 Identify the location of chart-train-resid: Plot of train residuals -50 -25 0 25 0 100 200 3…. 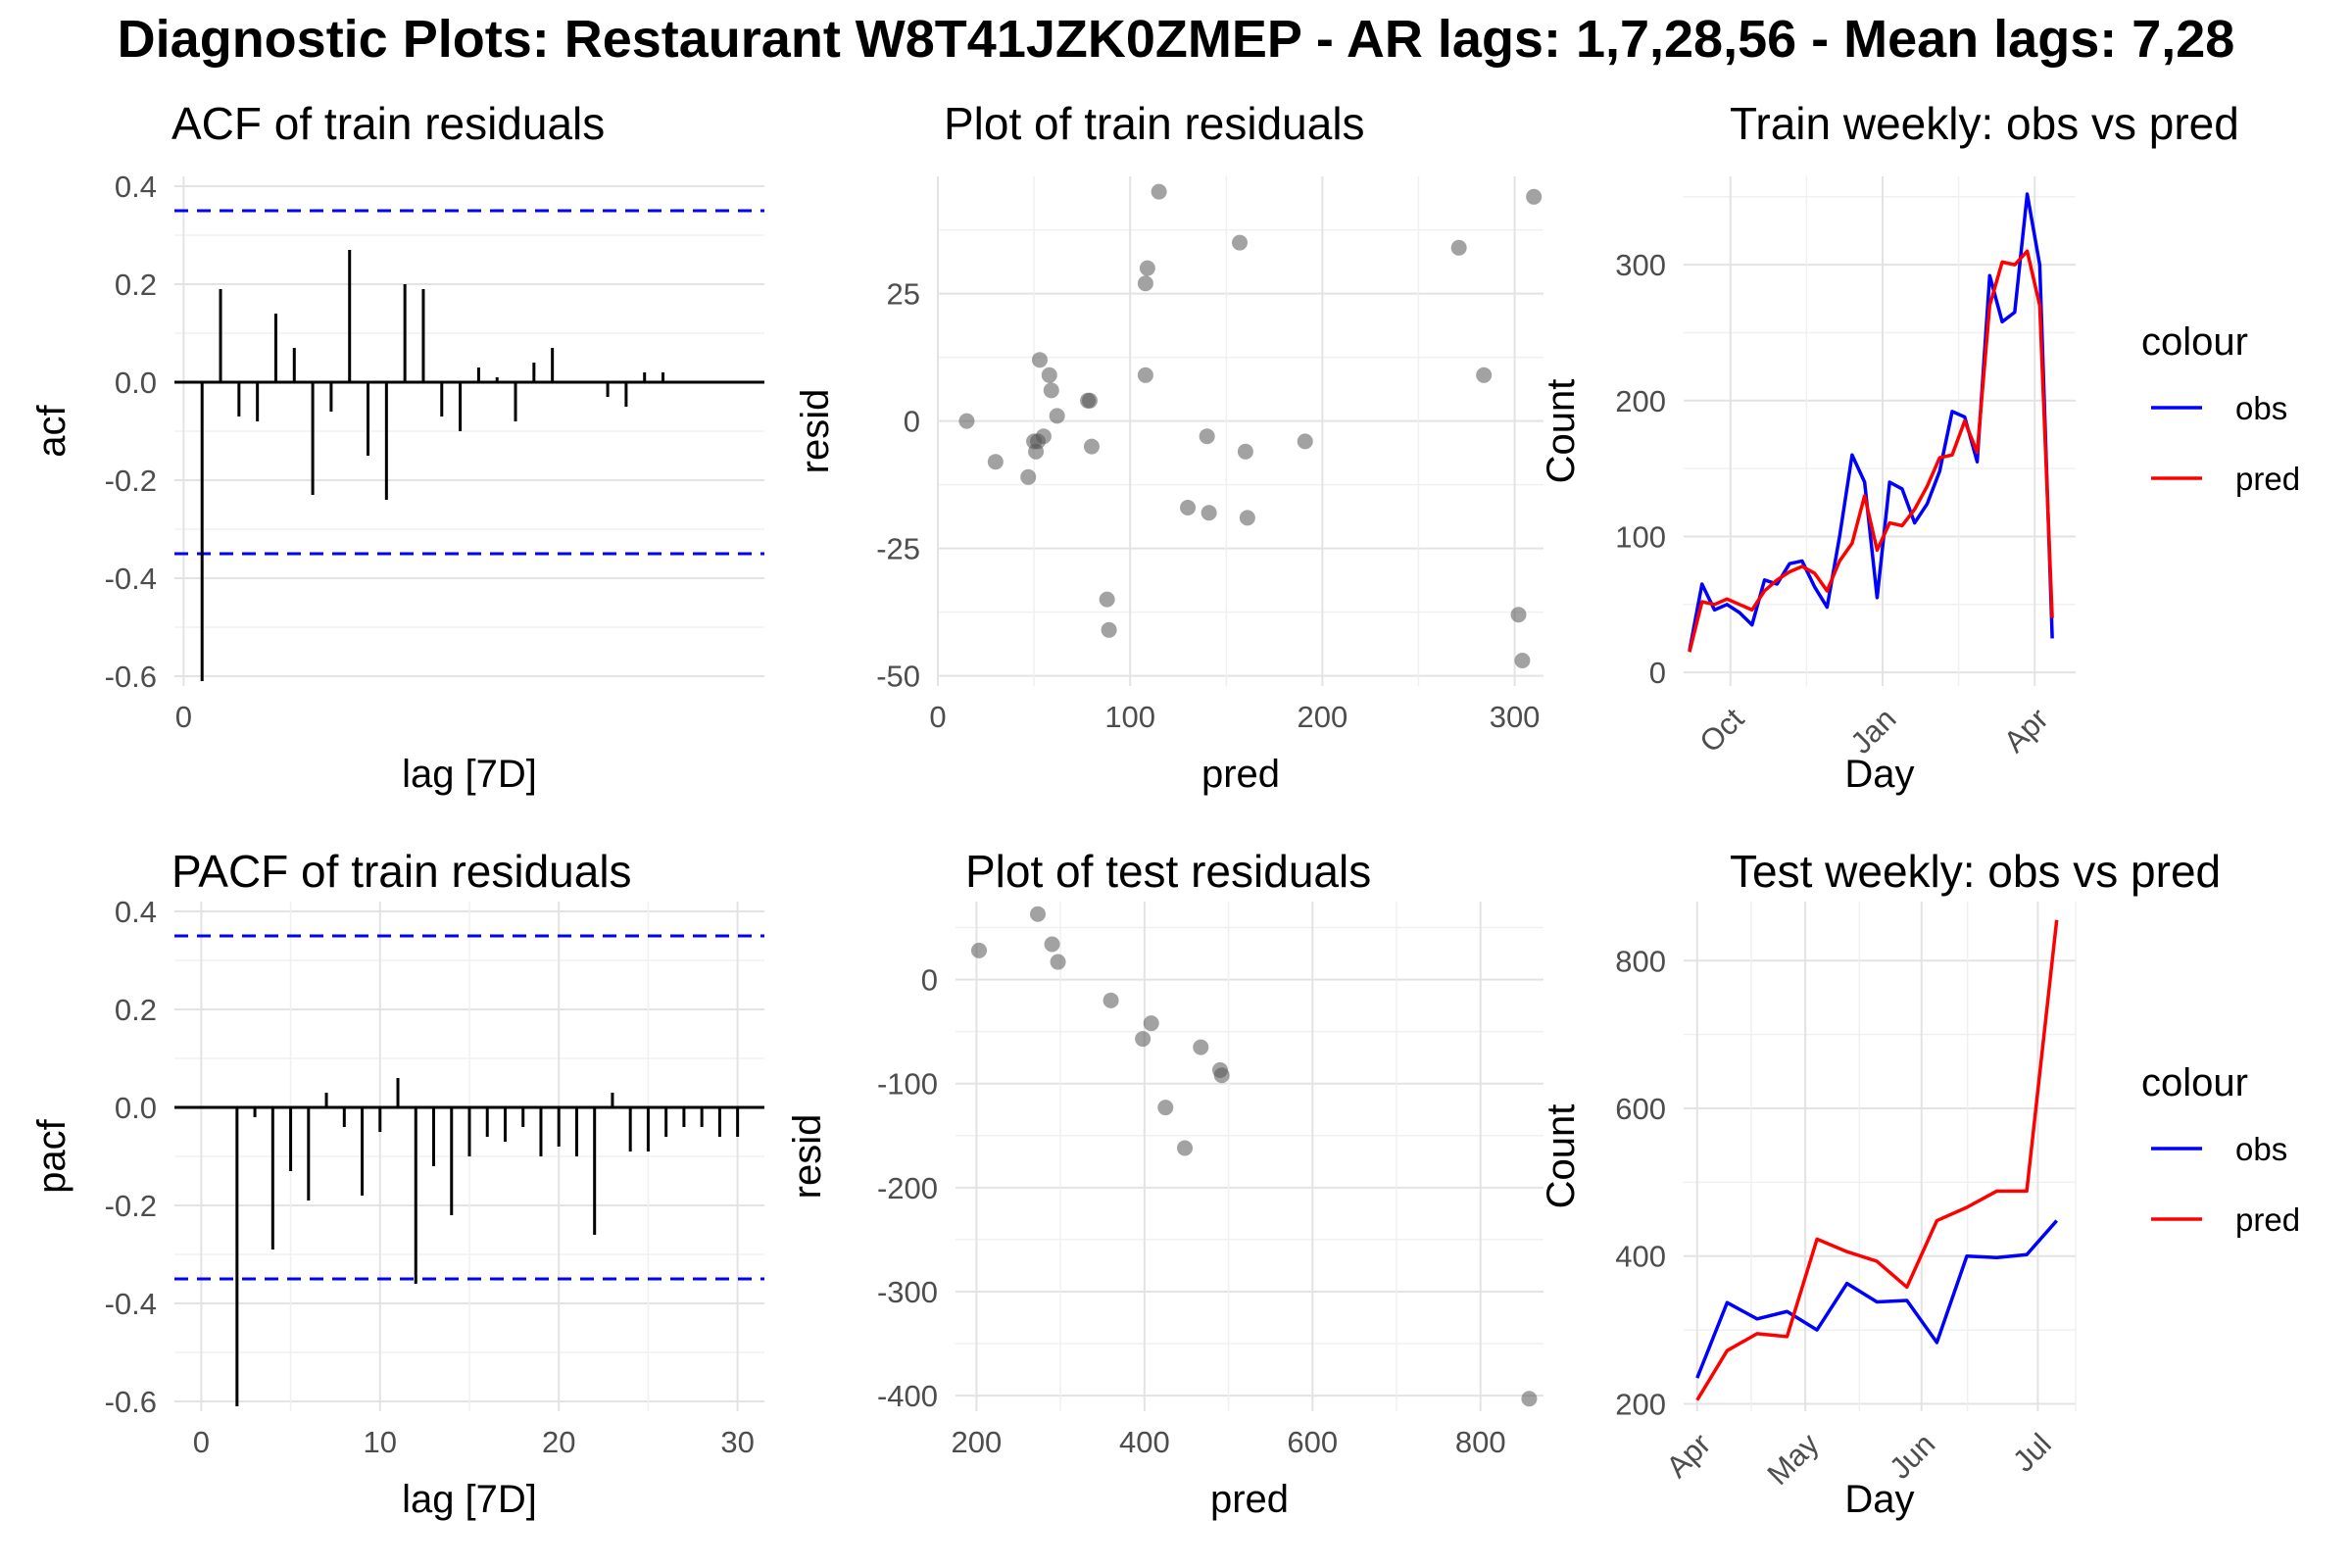
(1169, 447).